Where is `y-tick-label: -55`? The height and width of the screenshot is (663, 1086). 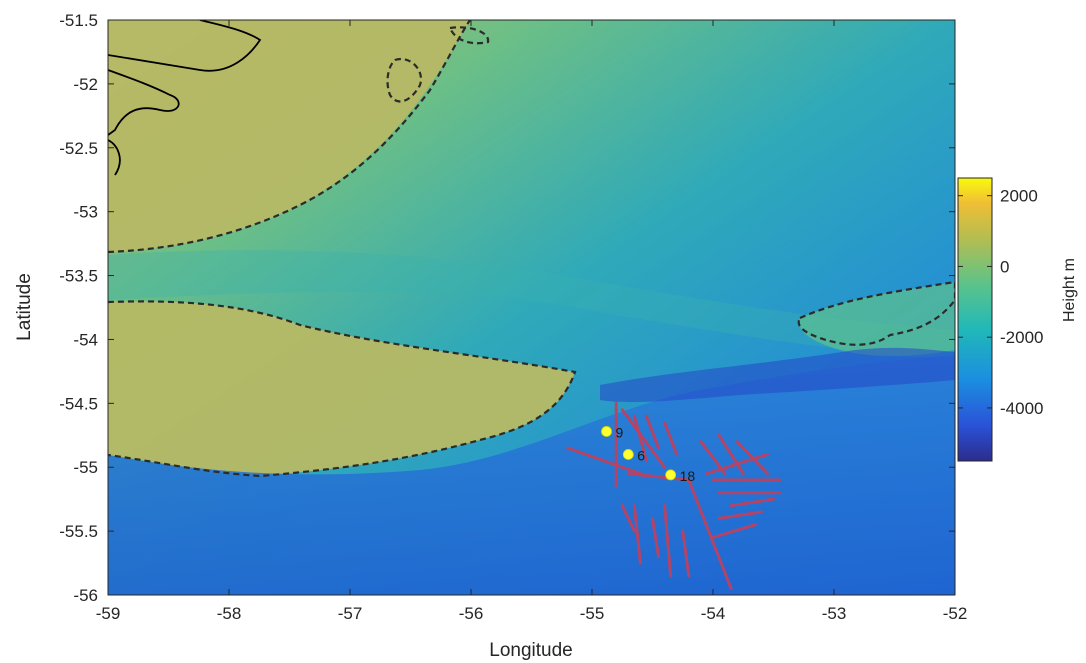
y-tick-label: -55 is located at coordinates (85, 467).